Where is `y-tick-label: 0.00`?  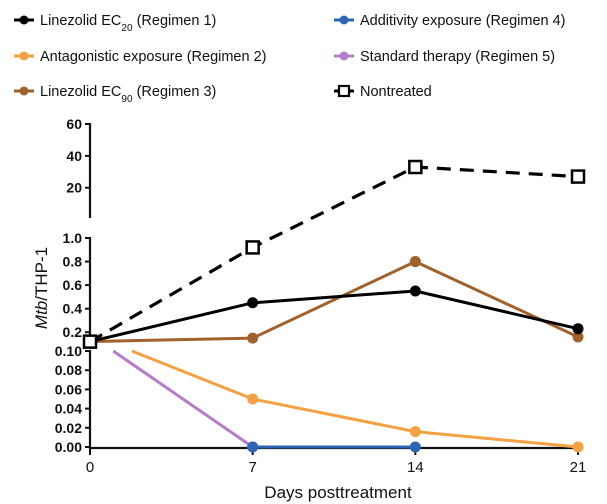 y-tick-label: 0.00 is located at coordinates (68, 447).